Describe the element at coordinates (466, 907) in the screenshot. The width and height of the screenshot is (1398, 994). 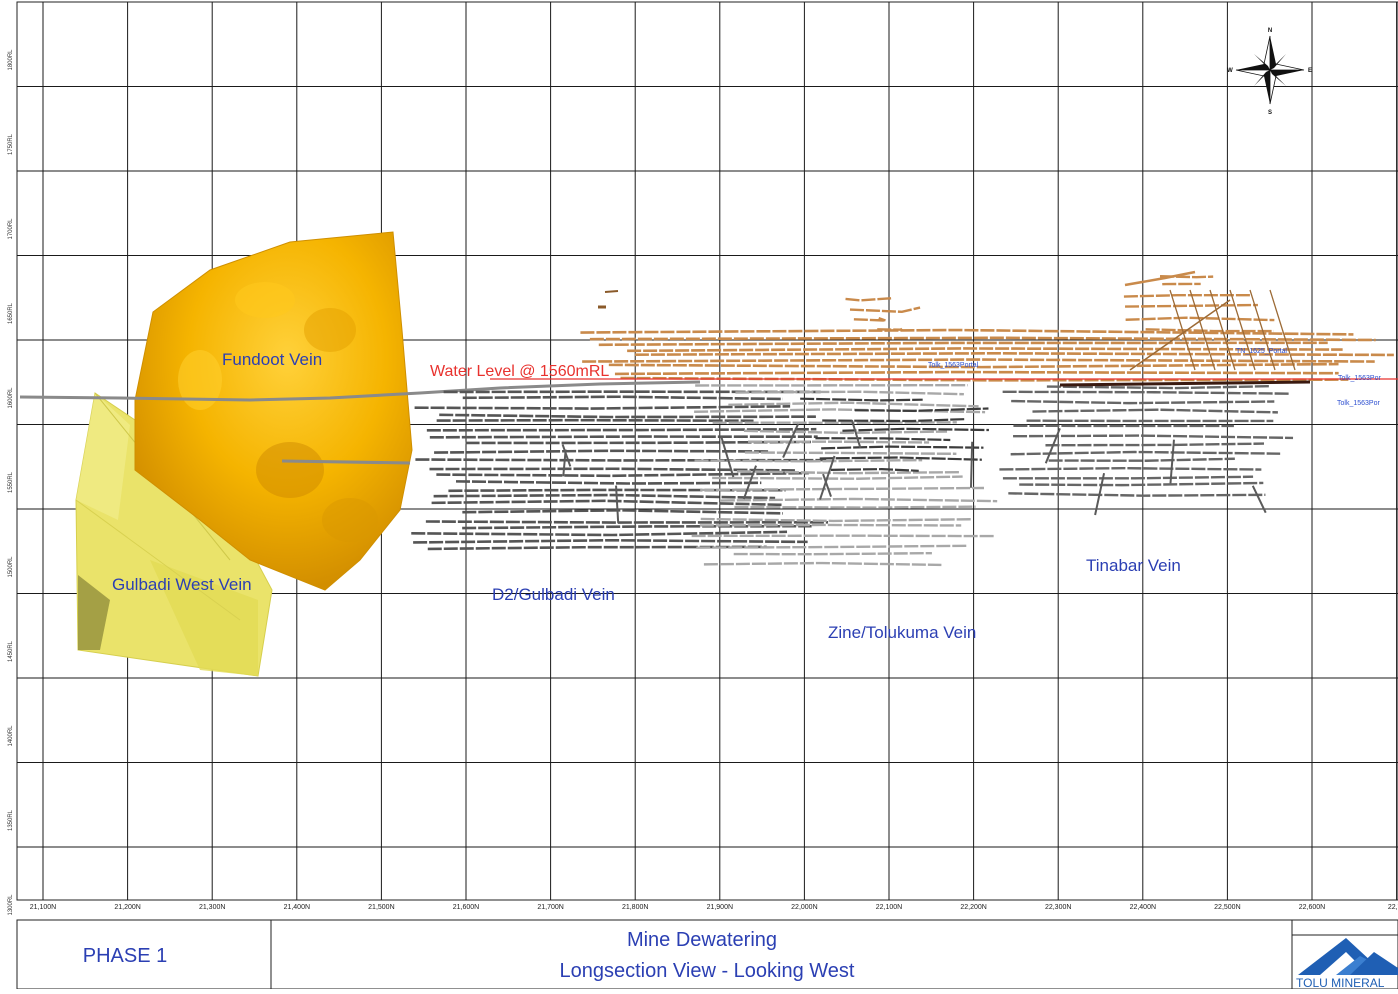
I see `x-tick-label: 21,600N` at that location.